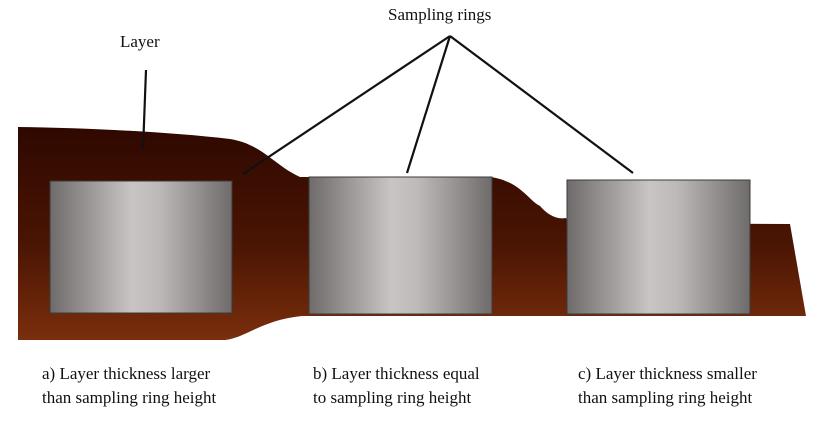 The height and width of the screenshot is (426, 818). Describe the element at coordinates (140, 41) in the screenshot. I see `layer-label: Layer` at that location.